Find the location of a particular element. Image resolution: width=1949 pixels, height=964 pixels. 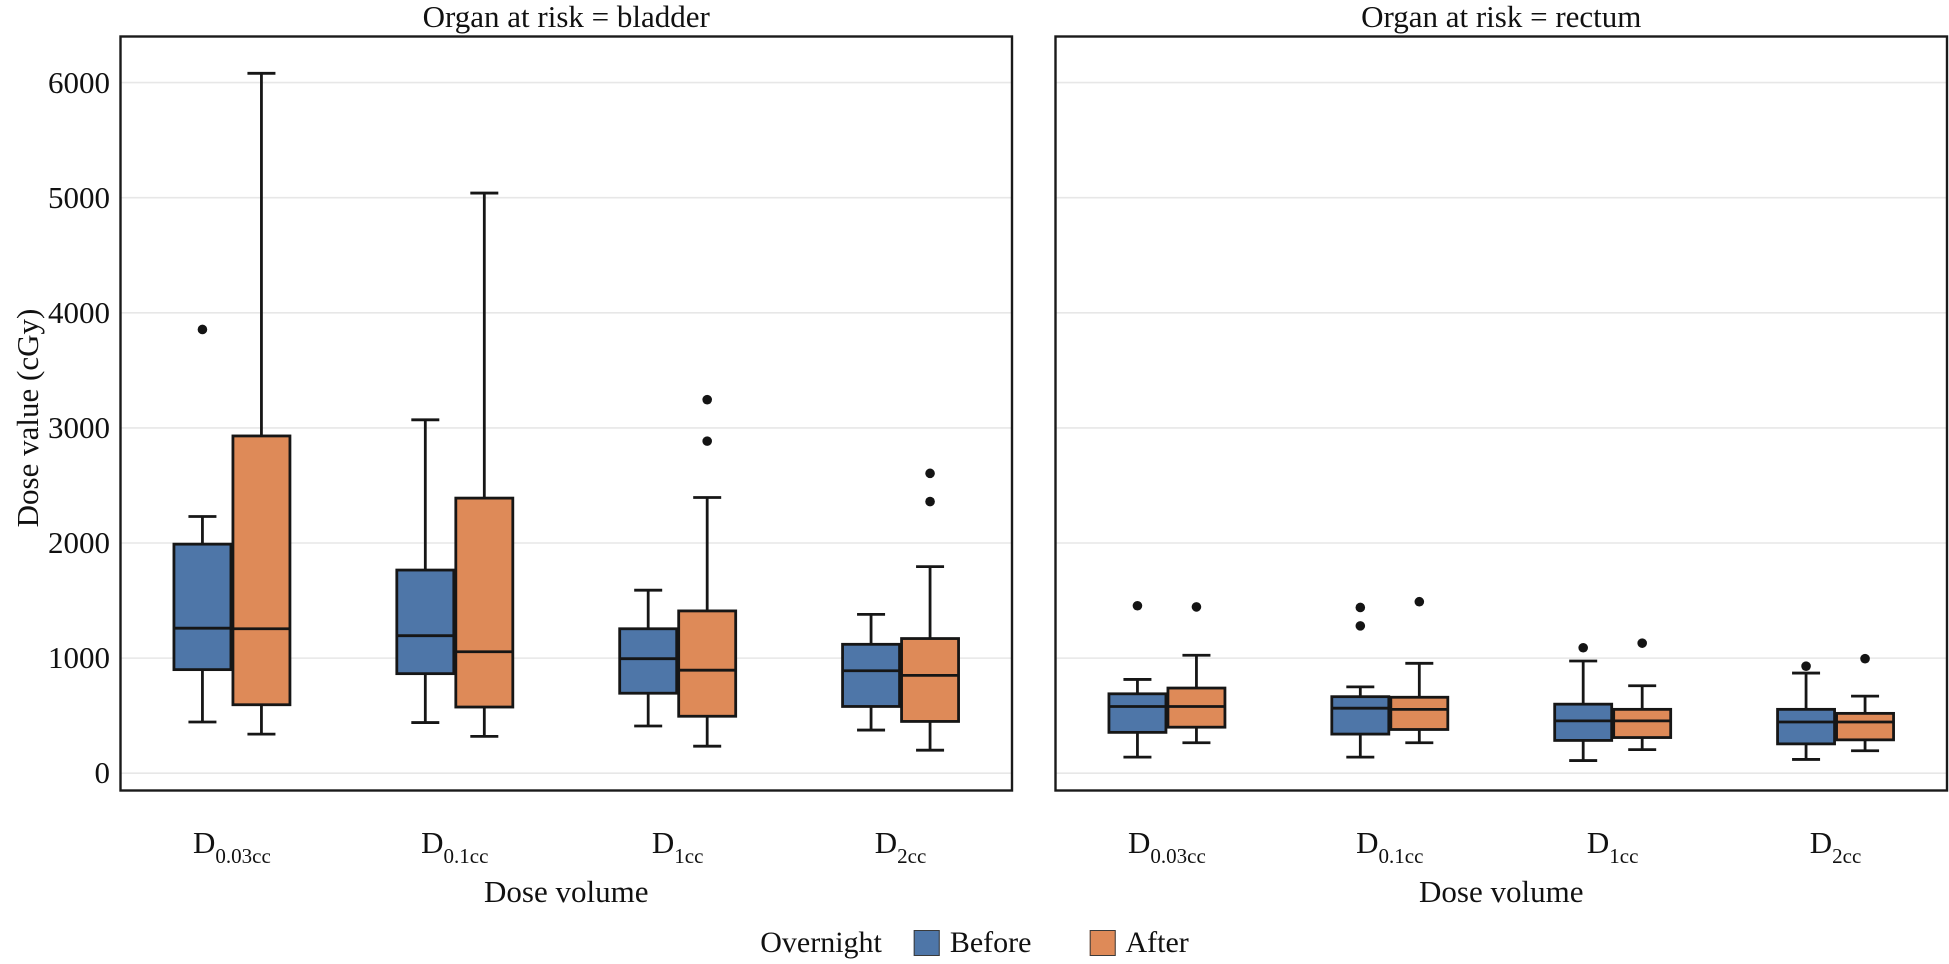

box-D_0.03cc-after is located at coordinates (261, 570).